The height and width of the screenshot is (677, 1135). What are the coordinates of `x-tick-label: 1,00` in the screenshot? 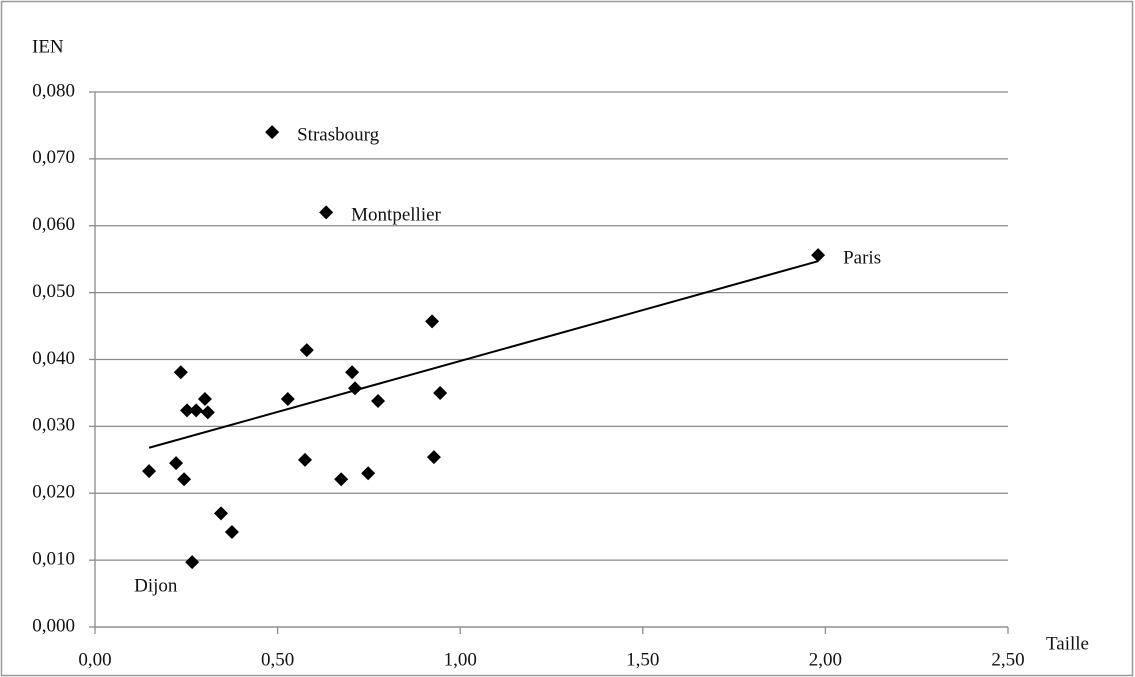 It's located at (460, 659).